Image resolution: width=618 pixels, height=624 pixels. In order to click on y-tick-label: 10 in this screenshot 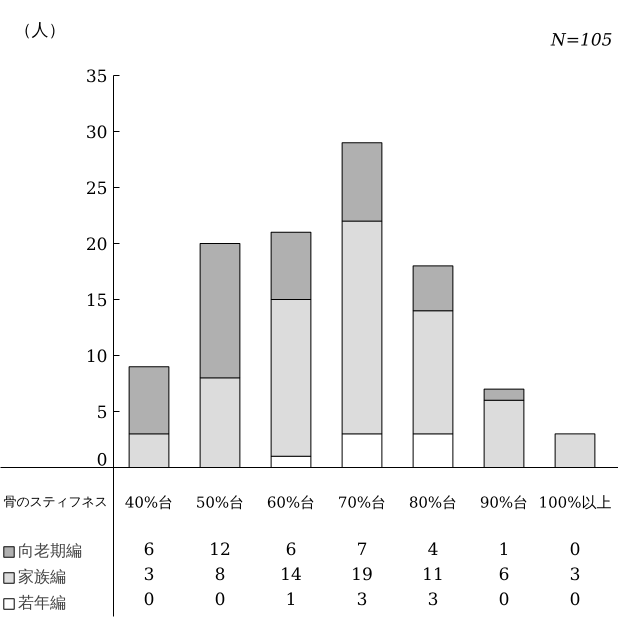, I will do `click(97, 357)`.